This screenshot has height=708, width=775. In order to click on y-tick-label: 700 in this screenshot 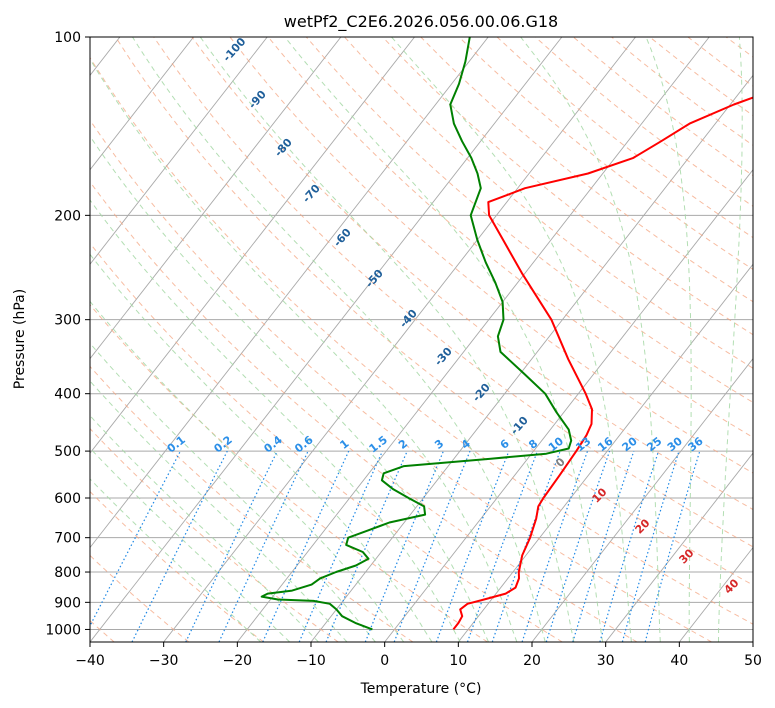, I will do `click(67, 539)`.